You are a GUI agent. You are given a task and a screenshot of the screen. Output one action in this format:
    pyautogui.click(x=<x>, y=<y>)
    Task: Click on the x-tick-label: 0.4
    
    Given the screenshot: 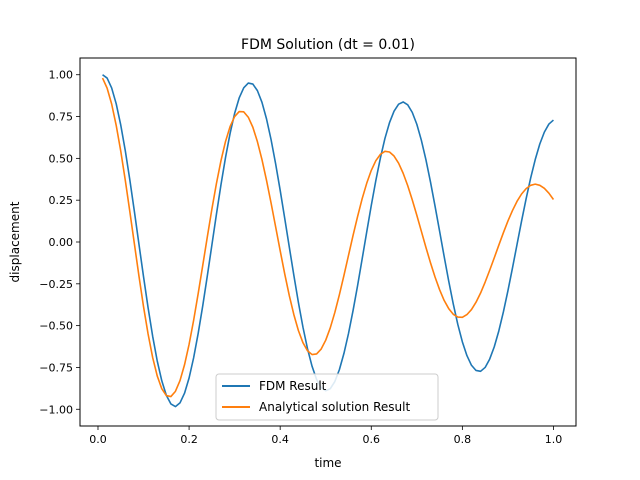 What is the action you would take?
    pyautogui.click(x=280, y=439)
    